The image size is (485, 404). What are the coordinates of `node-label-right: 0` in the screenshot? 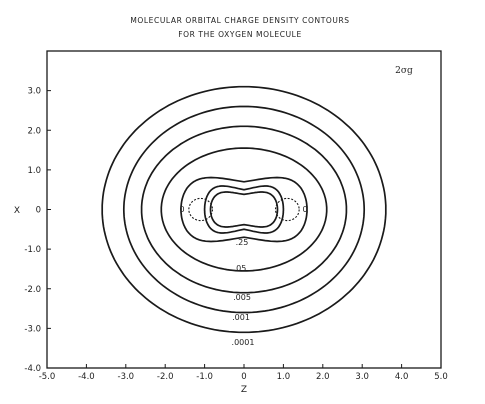 It's located at (304, 209).